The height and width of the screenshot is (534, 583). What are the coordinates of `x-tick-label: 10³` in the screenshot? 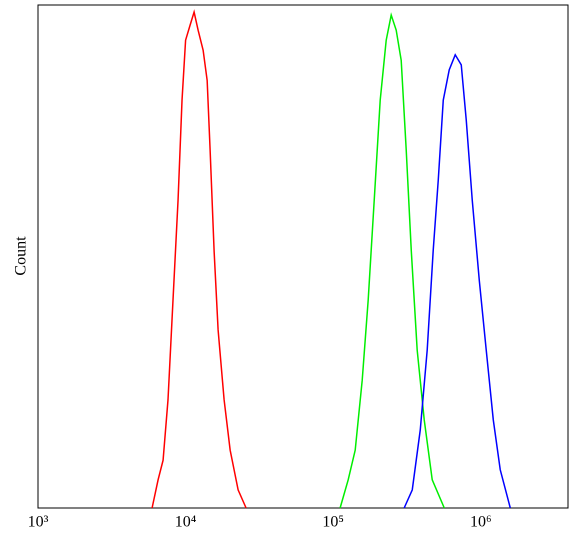 It's located at (38, 522).